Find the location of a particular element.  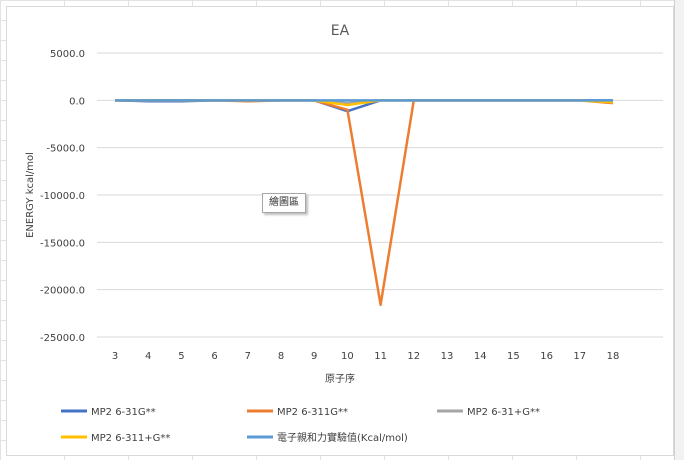

x-tick-label: 13 is located at coordinates (447, 356).